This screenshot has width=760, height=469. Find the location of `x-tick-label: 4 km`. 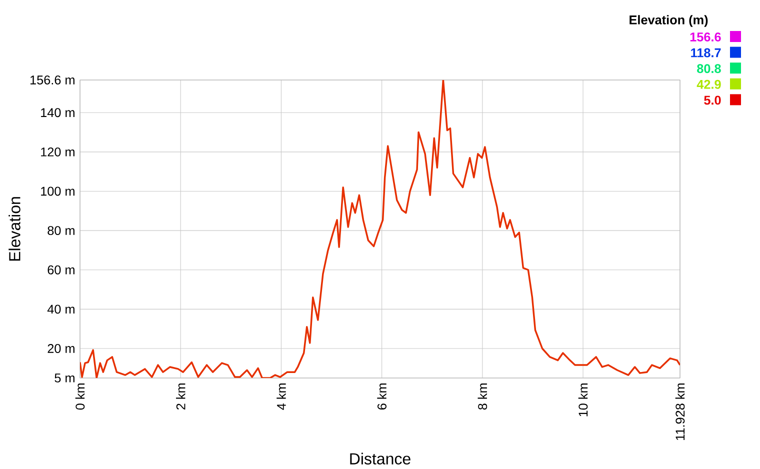

x-tick-label: 4 km is located at coordinates (281, 397).